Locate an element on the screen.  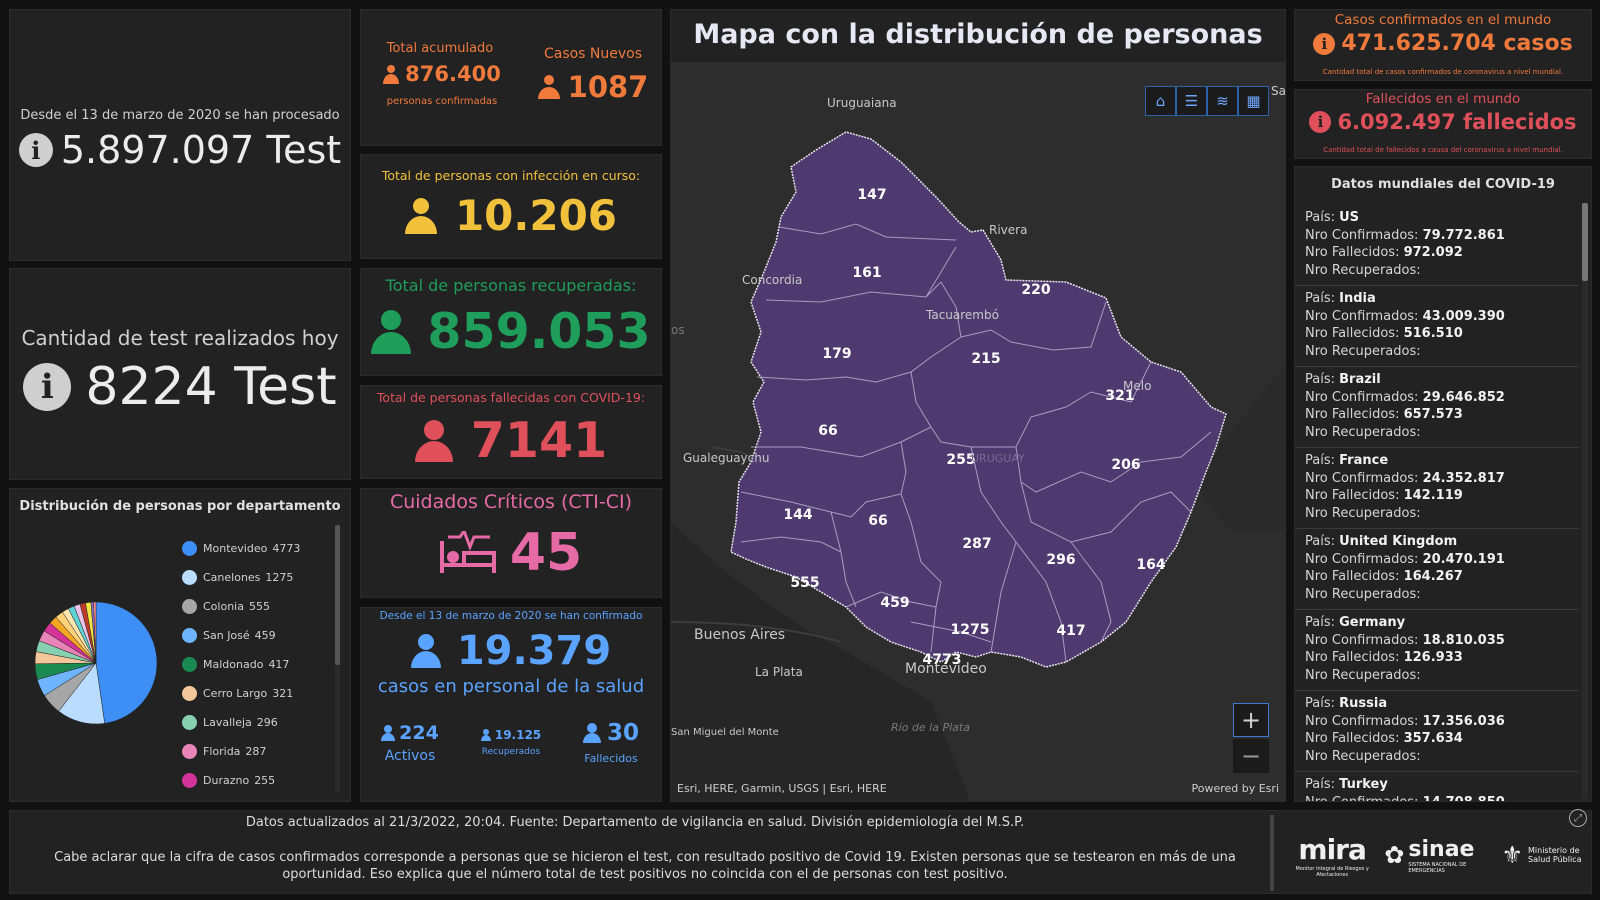
country-recovered-label: Nro Recuperados: is located at coordinates (1363, 594).